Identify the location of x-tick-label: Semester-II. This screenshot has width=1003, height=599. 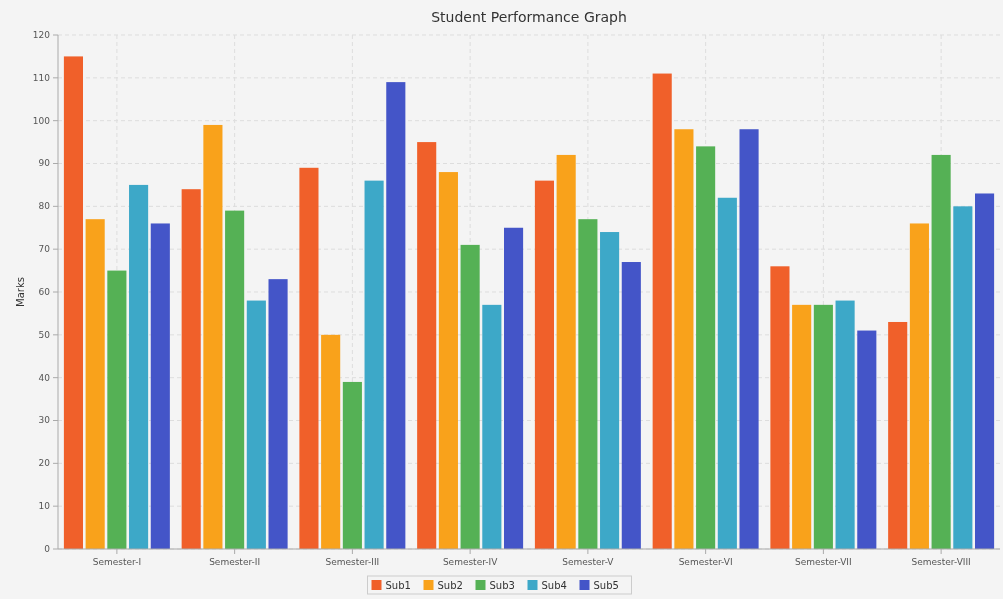
(235, 562).